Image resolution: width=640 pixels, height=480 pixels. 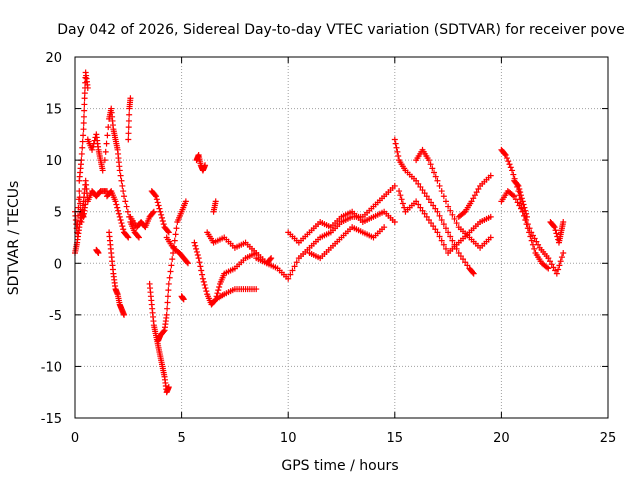 What do you see at coordinates (608, 438) in the screenshot?
I see `x-tick-label: 25` at bounding box center [608, 438].